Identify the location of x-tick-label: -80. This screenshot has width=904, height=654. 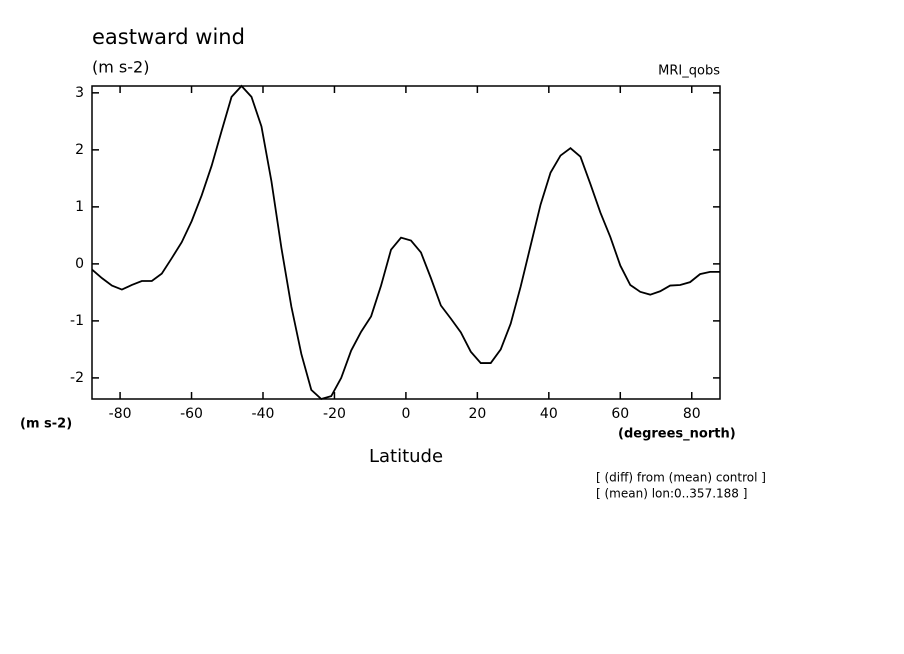
(120, 414).